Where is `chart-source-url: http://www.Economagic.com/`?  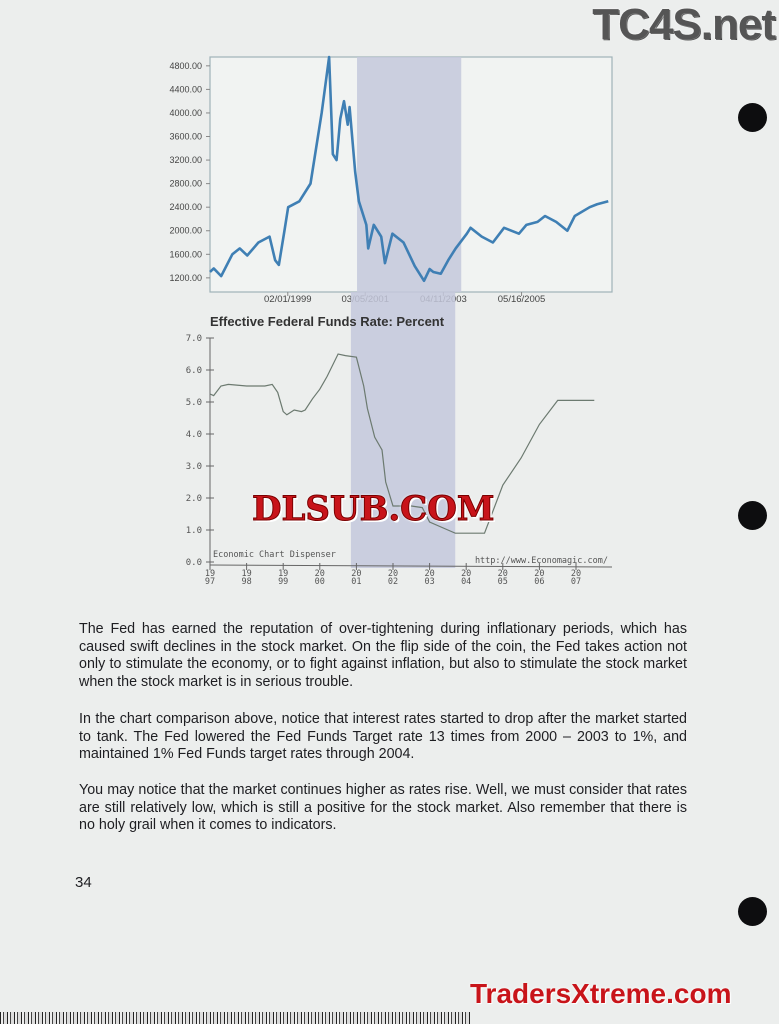
chart-source-url: http://www.Economagic.com/ is located at coordinates (541, 561).